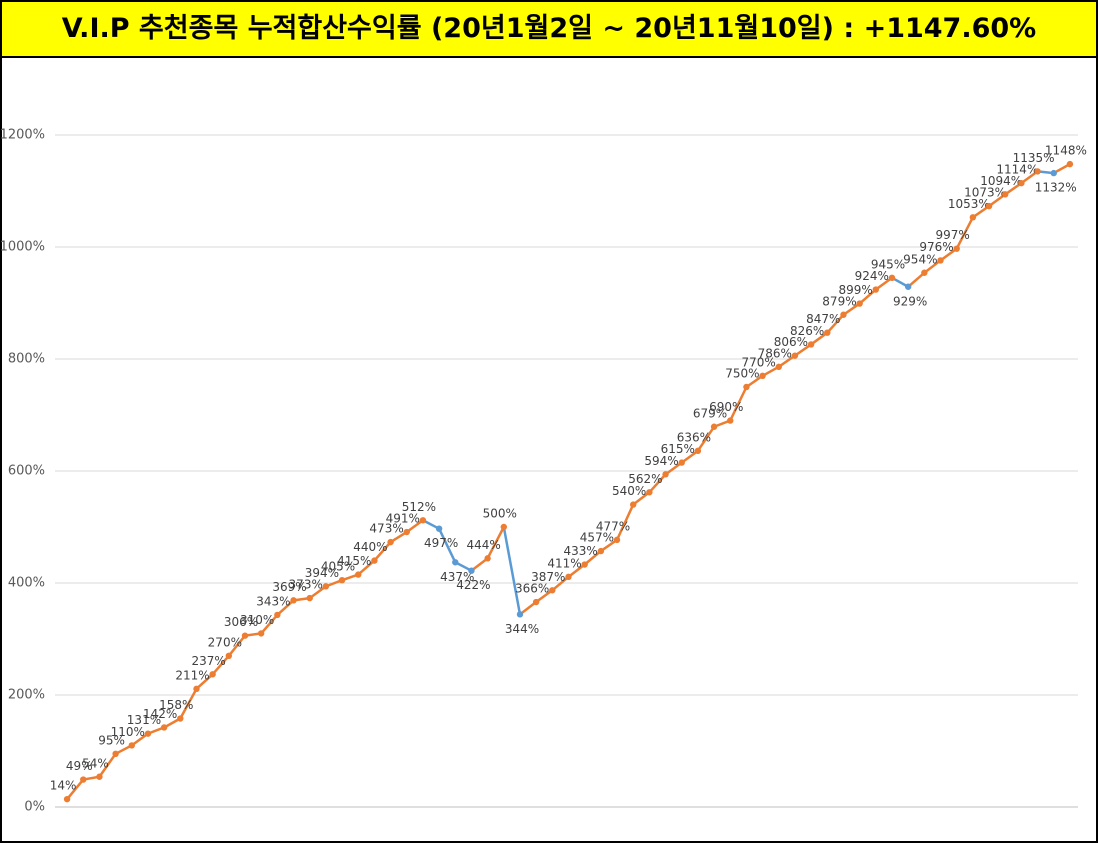 The height and width of the screenshot is (843, 1098). What do you see at coordinates (645, 479) in the screenshot?
I see `data-label: 562%` at bounding box center [645, 479].